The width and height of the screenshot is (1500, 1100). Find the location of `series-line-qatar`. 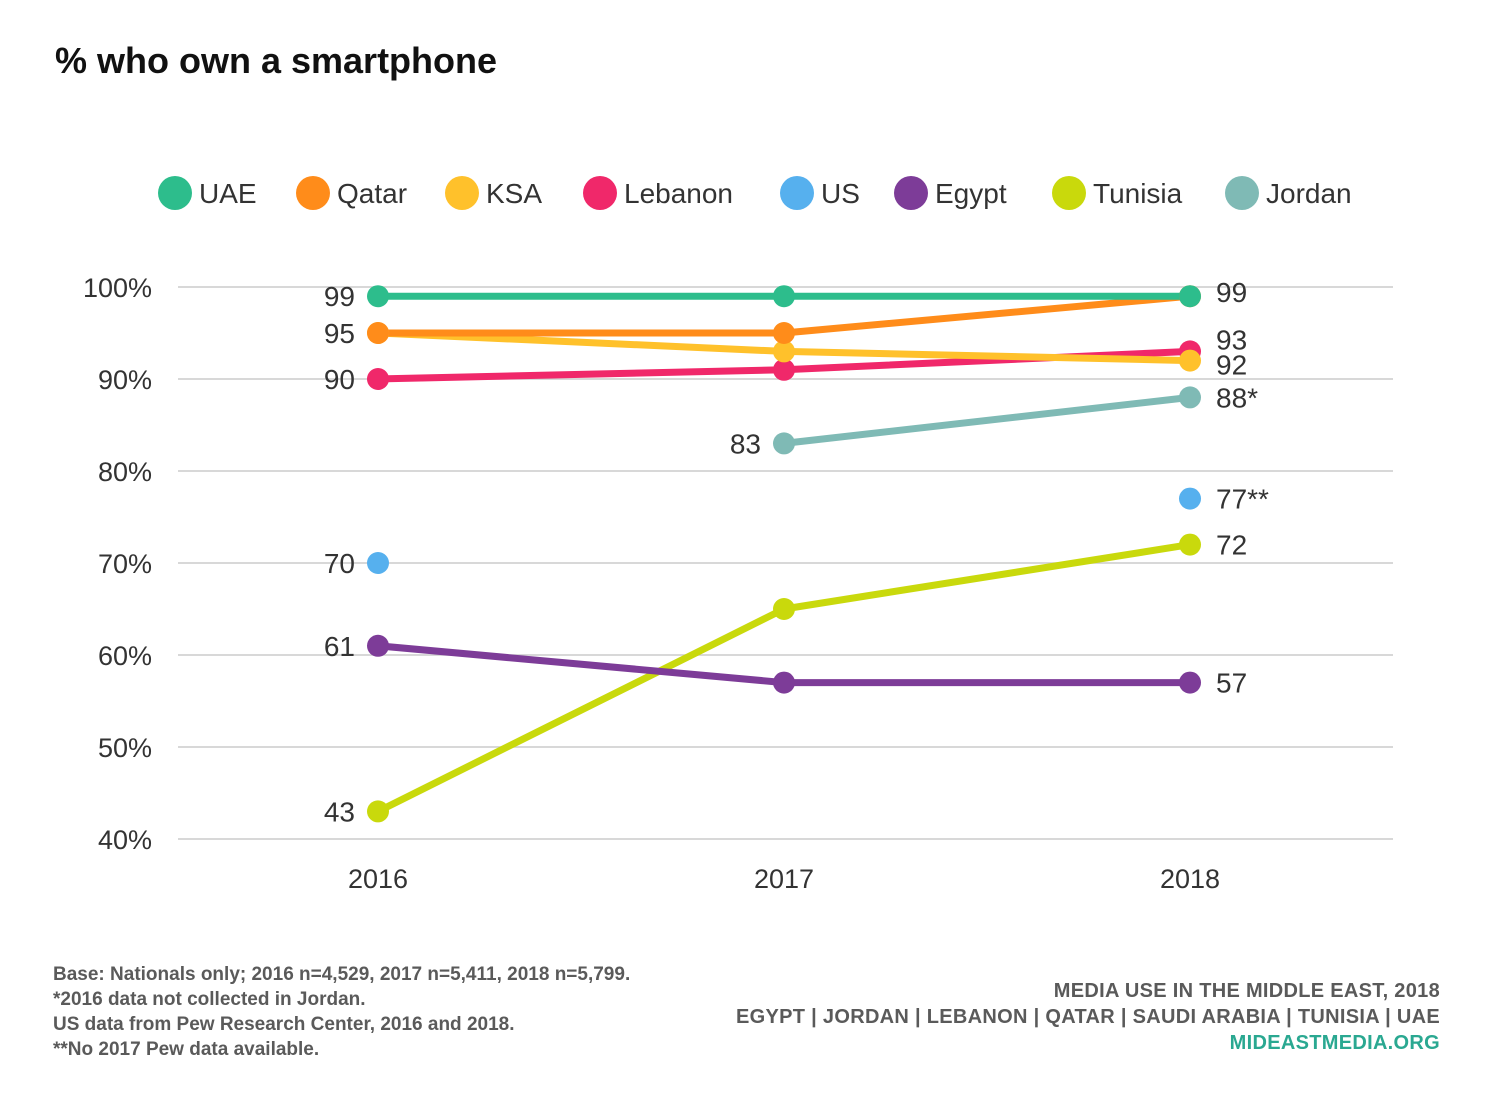

series-line-qatar is located at coordinates (987, 314).